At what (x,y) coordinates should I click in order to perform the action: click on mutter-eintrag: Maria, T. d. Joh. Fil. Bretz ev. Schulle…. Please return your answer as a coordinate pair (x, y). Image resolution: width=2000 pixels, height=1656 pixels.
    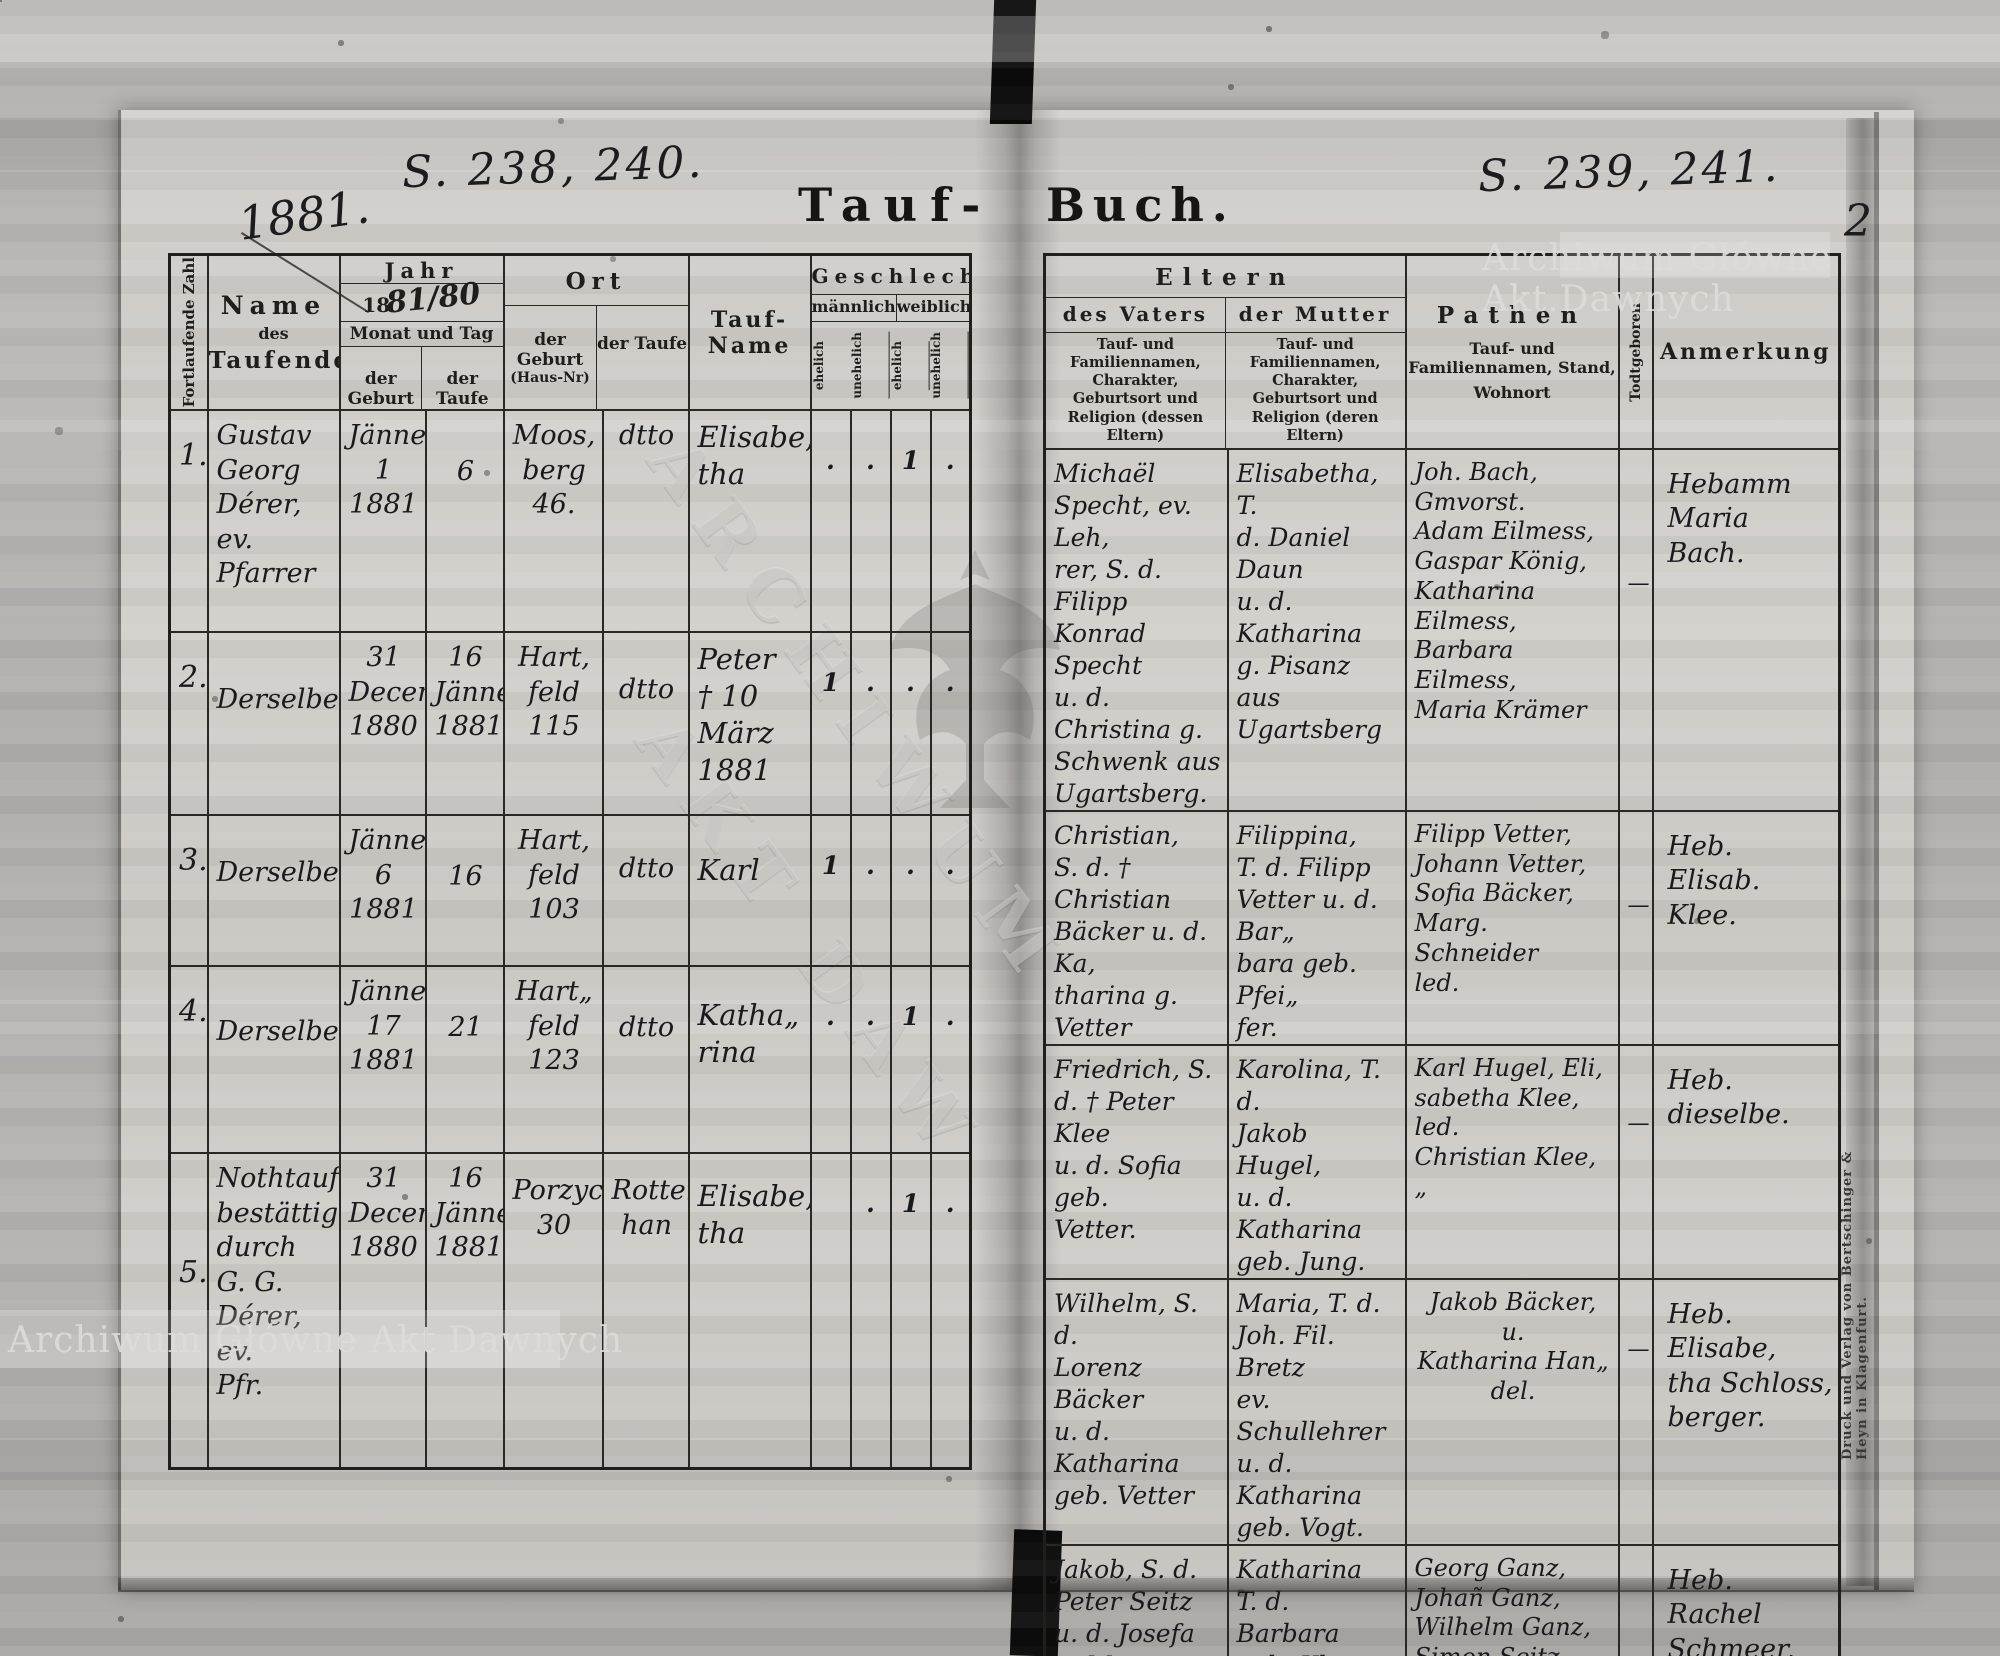
    Looking at the image, I should click on (1316, 1411).